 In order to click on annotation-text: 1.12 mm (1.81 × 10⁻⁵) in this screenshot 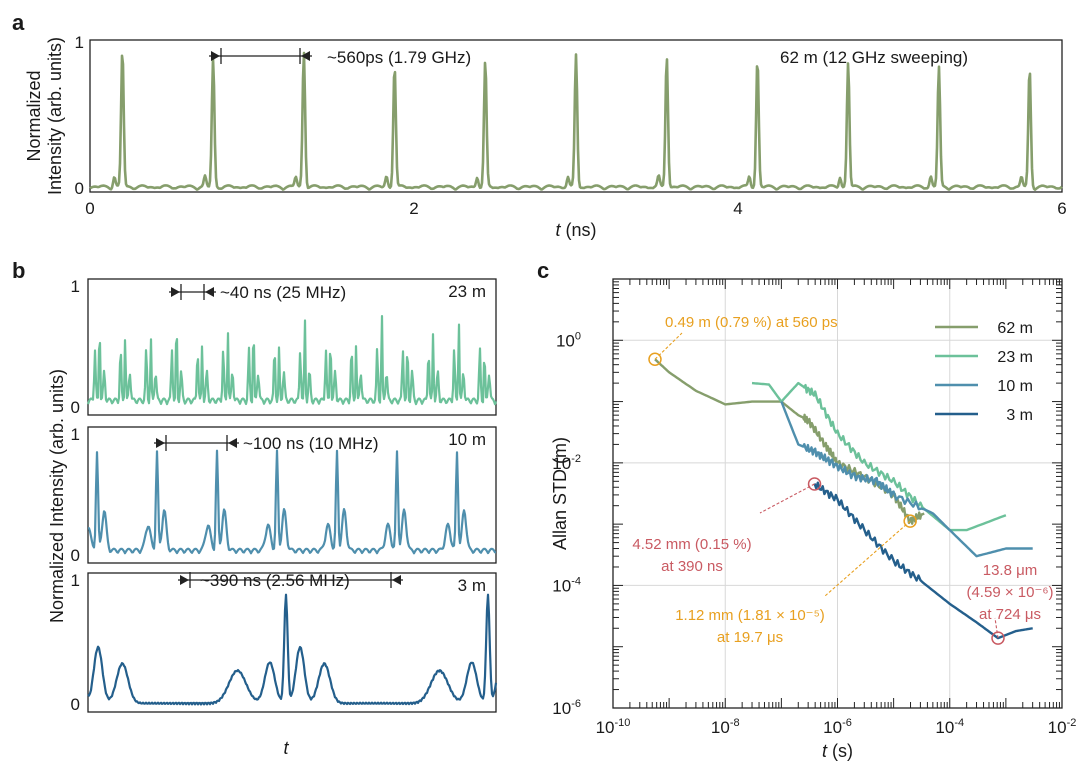, I will do `click(750, 615)`.